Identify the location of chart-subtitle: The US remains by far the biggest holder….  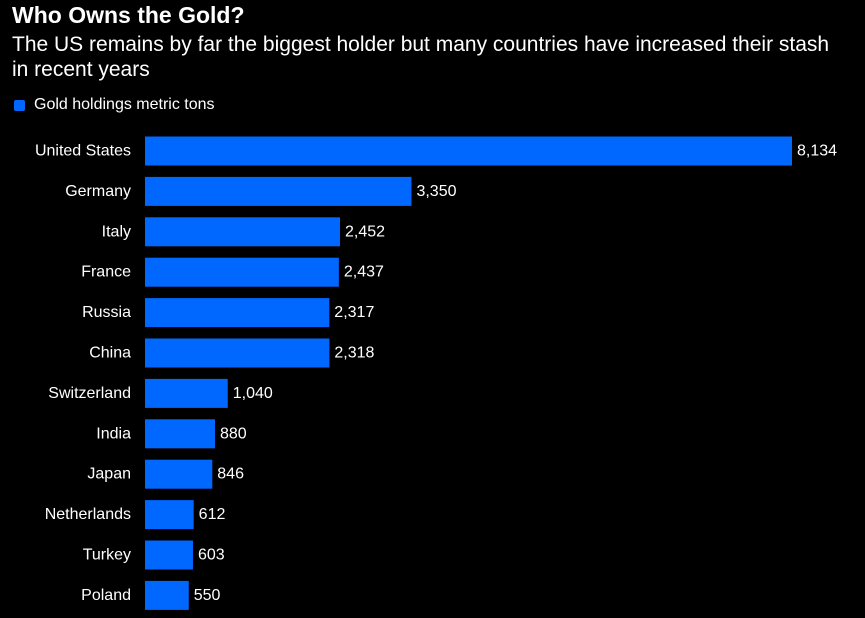
(421, 57).